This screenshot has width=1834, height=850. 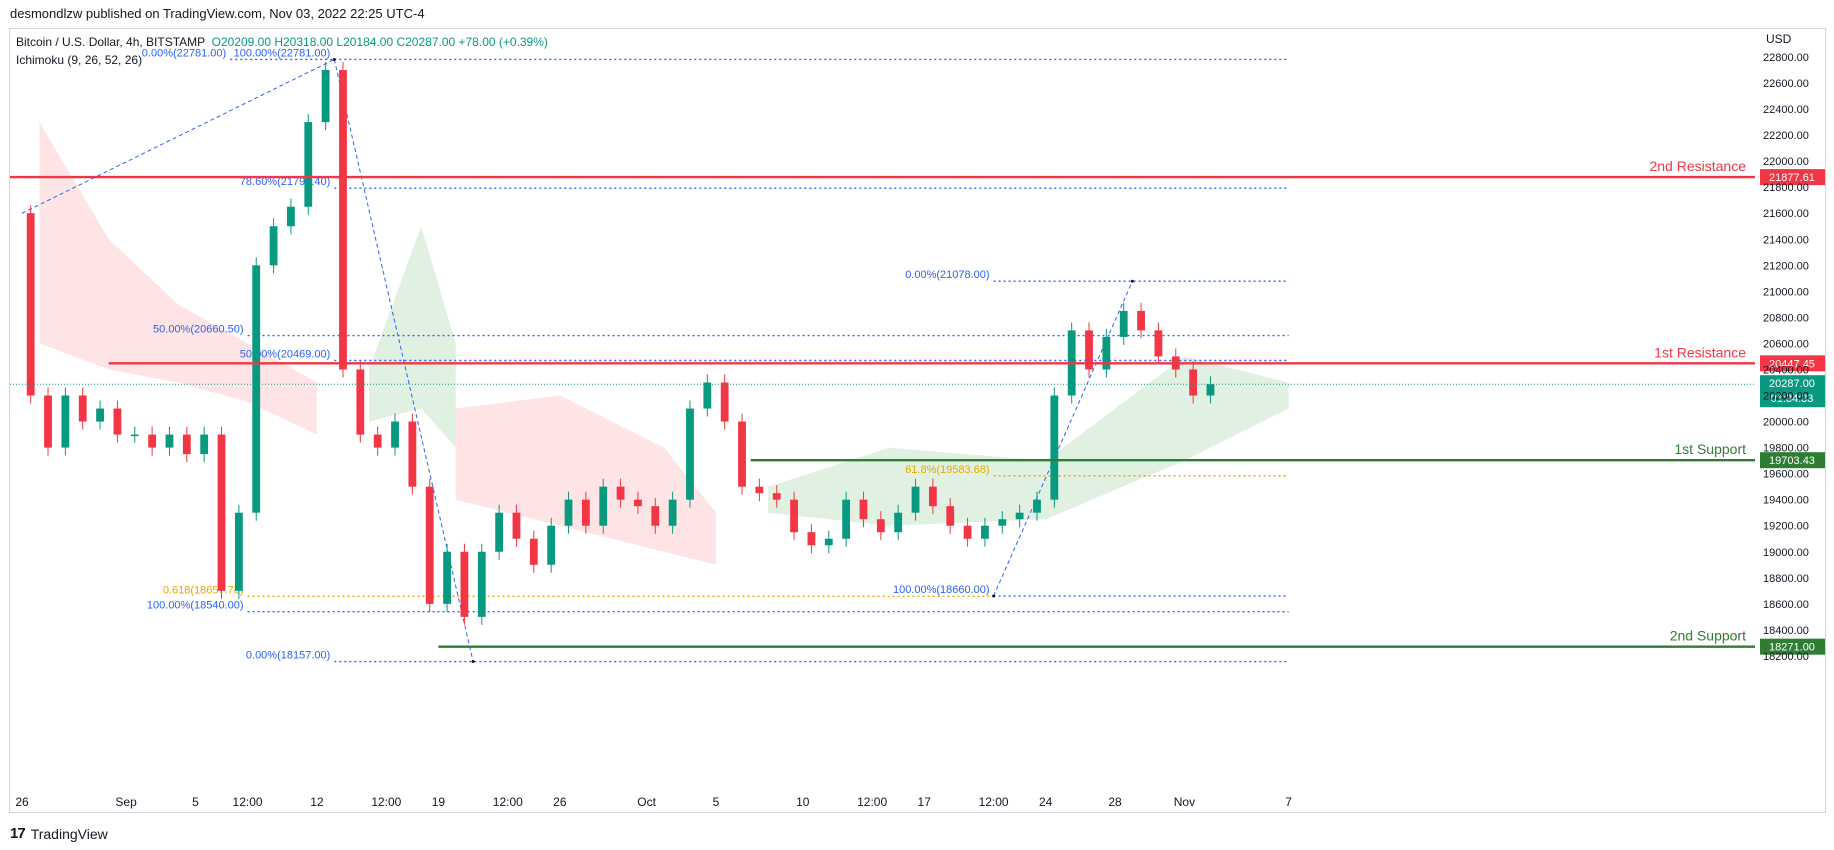 What do you see at coordinates (585, 480) in the screenshot?
I see `cloud-red` at bounding box center [585, 480].